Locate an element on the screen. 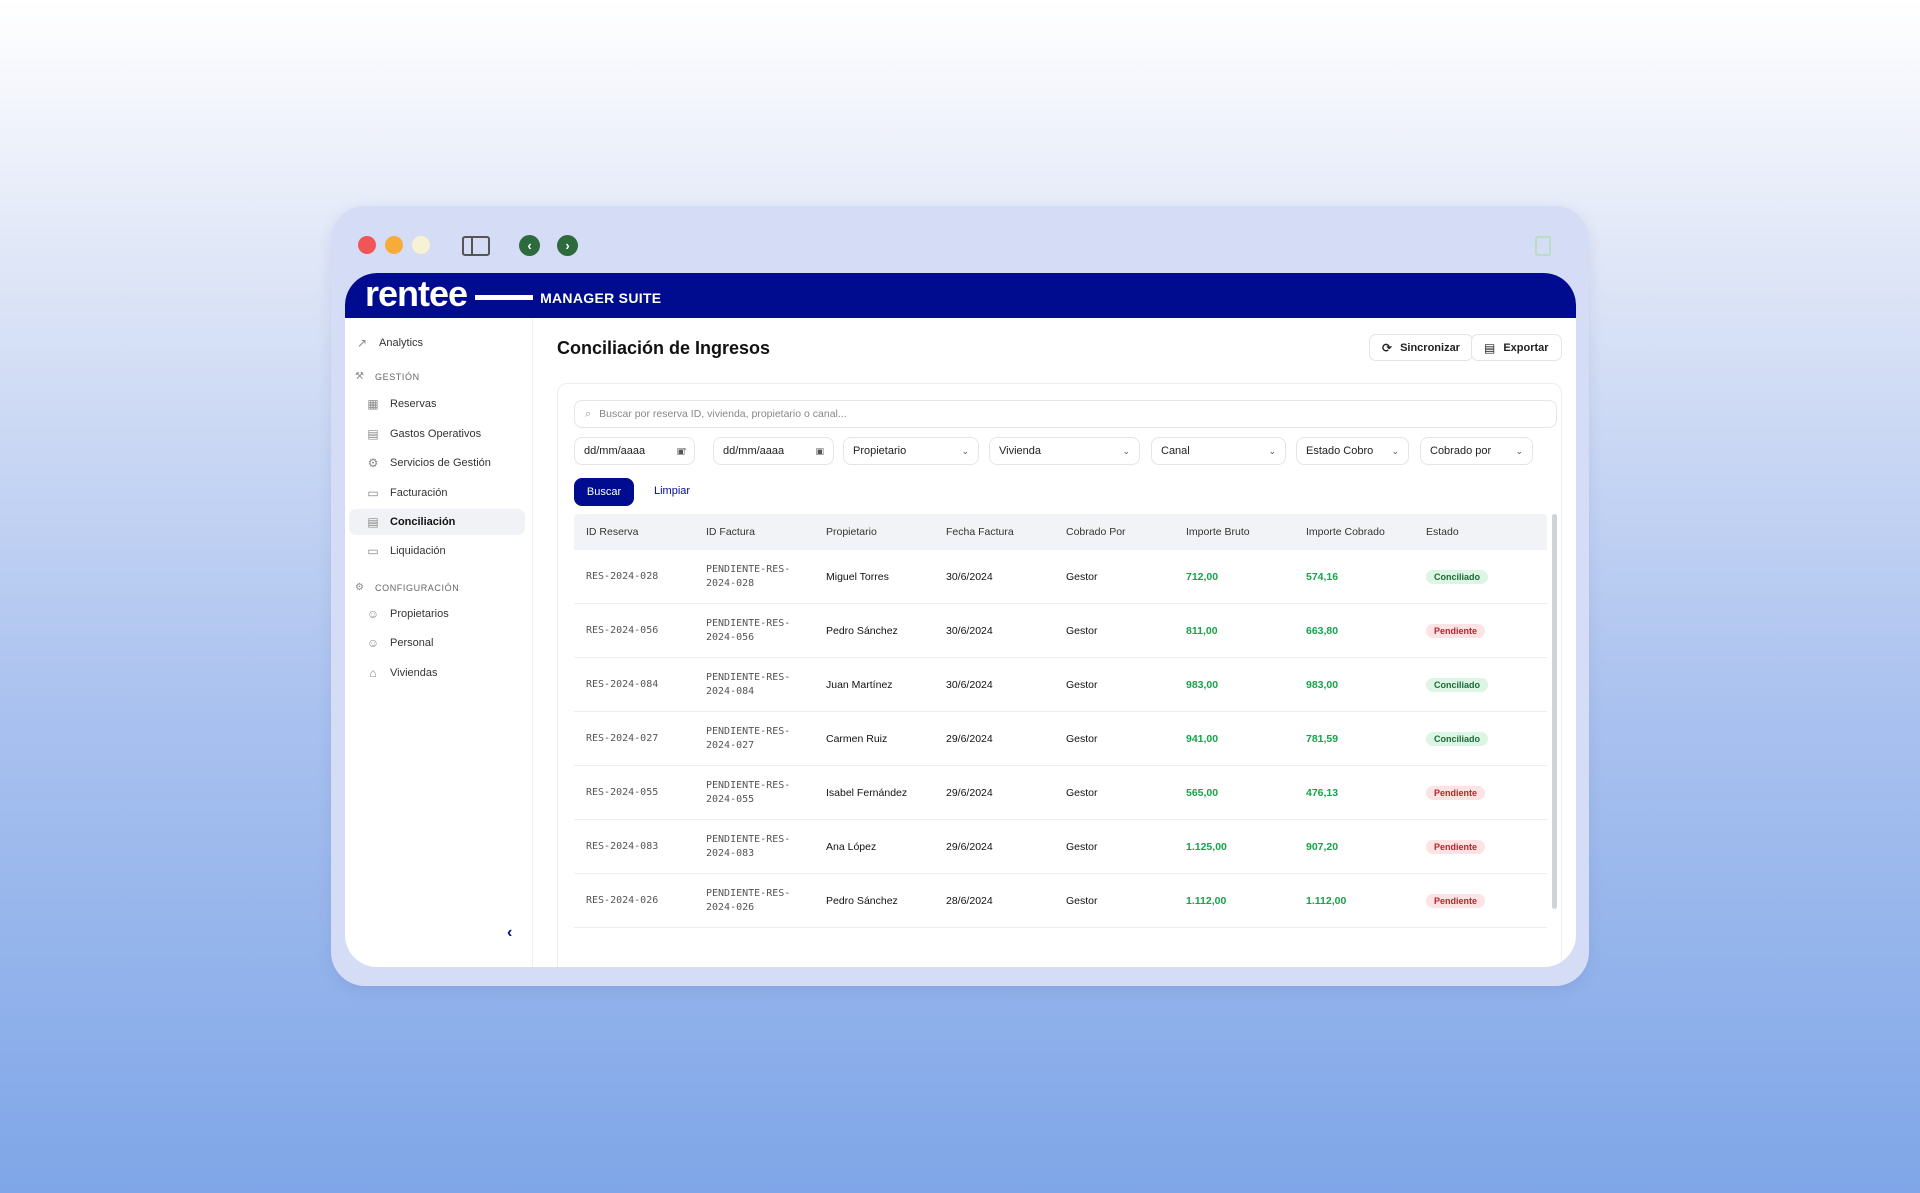 The image size is (1920, 1193). home-icon: ⌂ is located at coordinates (373, 673).